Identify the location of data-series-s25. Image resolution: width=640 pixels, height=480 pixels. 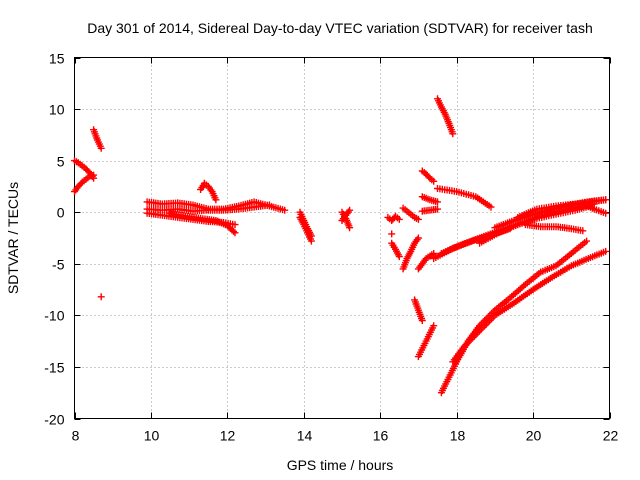
(445, 116).